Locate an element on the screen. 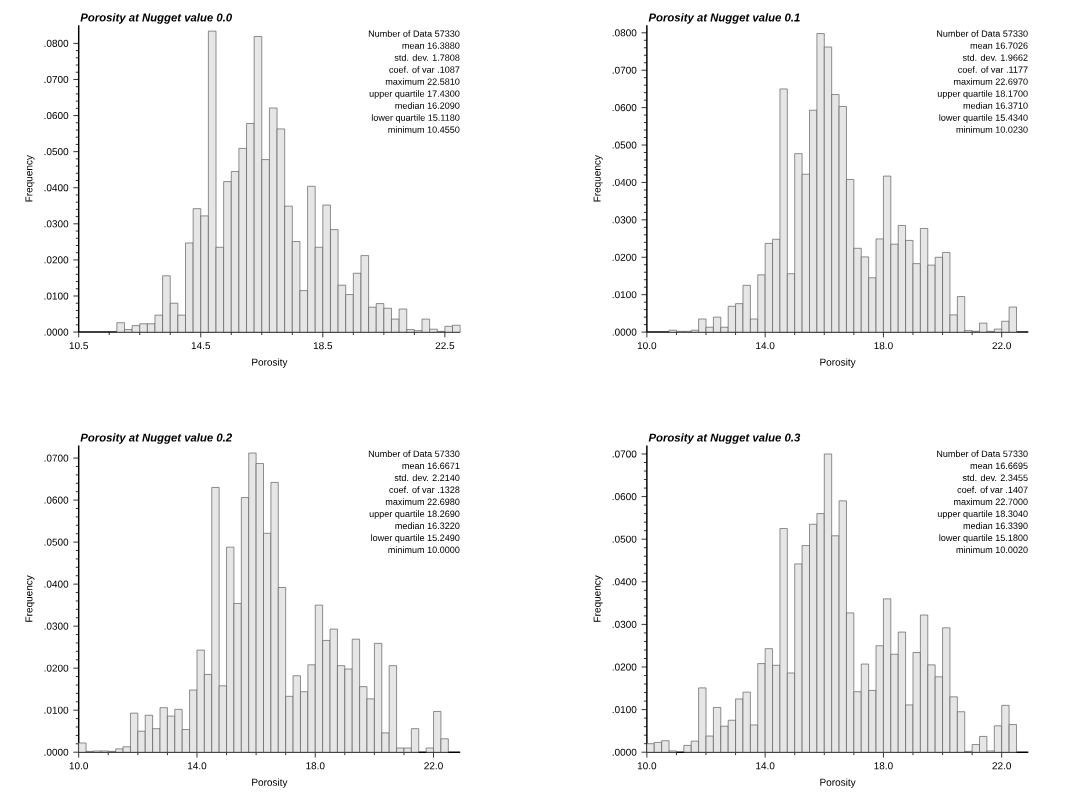  annotation: maximum 22.7000 is located at coordinates (991, 502).